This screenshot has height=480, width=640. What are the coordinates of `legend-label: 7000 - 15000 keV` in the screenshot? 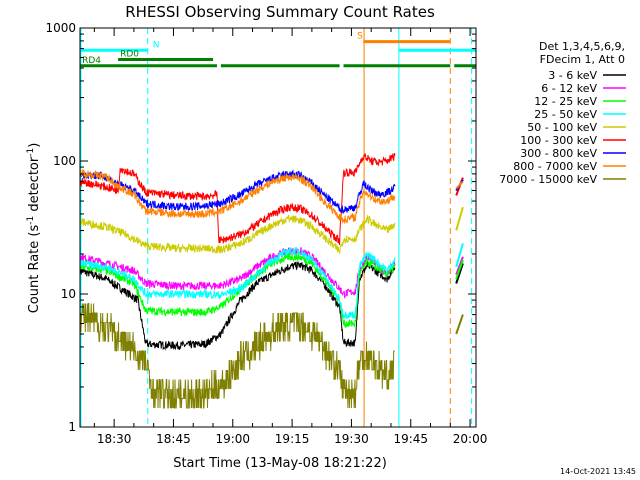 It's located at (548, 179).